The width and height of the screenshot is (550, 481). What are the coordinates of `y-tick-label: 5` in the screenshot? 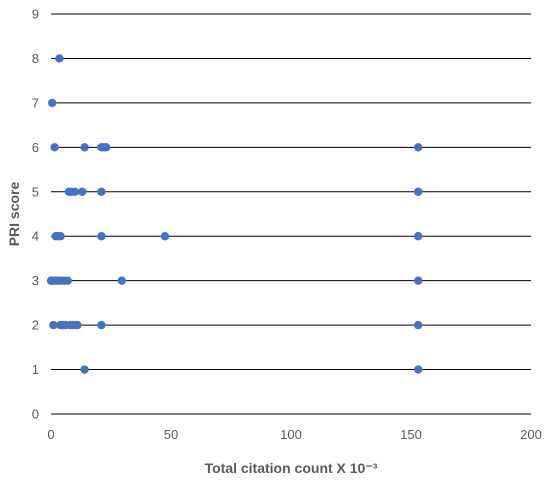 It's located at (35, 191).